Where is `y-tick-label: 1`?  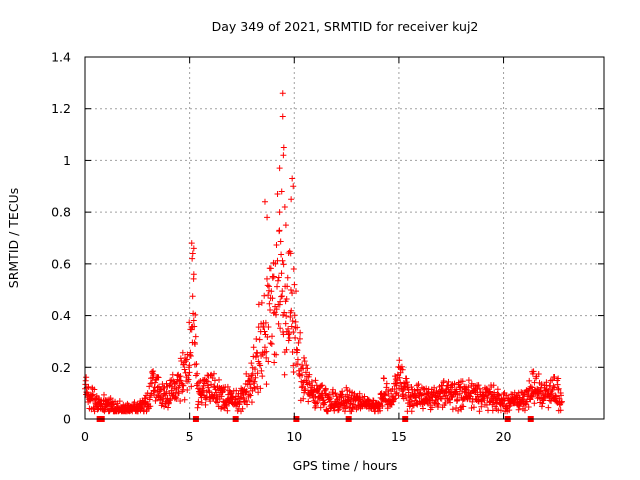 y-tick-label: 1 is located at coordinates (67, 160).